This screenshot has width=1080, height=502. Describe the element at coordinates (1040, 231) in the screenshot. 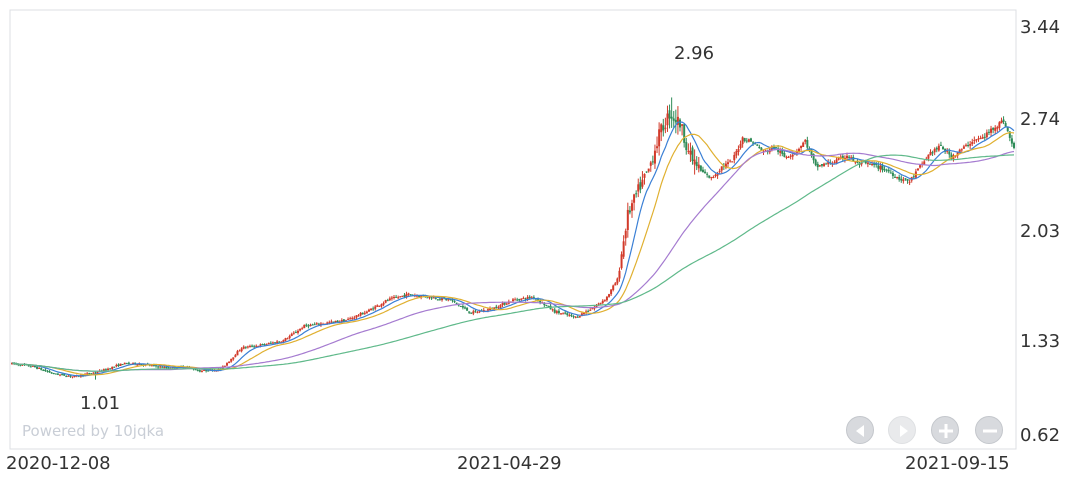

I see `y-tick-label: 2.03` at that location.